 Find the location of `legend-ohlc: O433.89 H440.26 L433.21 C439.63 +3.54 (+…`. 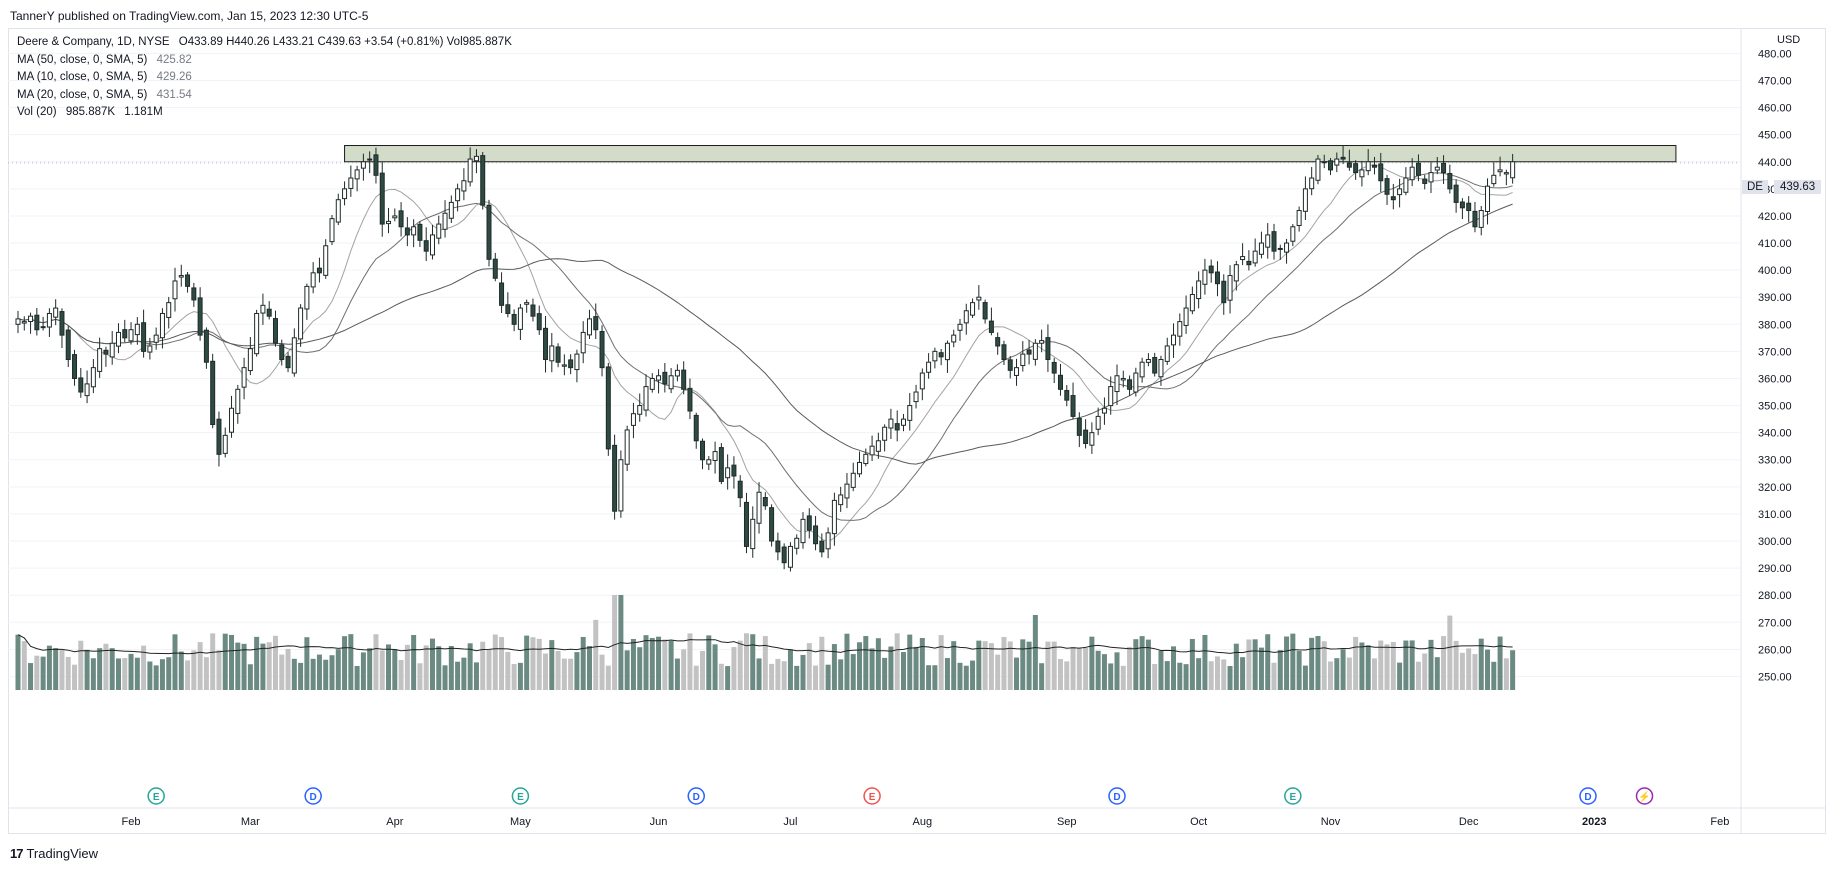

legend-ohlc: O433.89 H440.26 L433.21 C439.63 +3.54 (+… is located at coordinates (345, 42).